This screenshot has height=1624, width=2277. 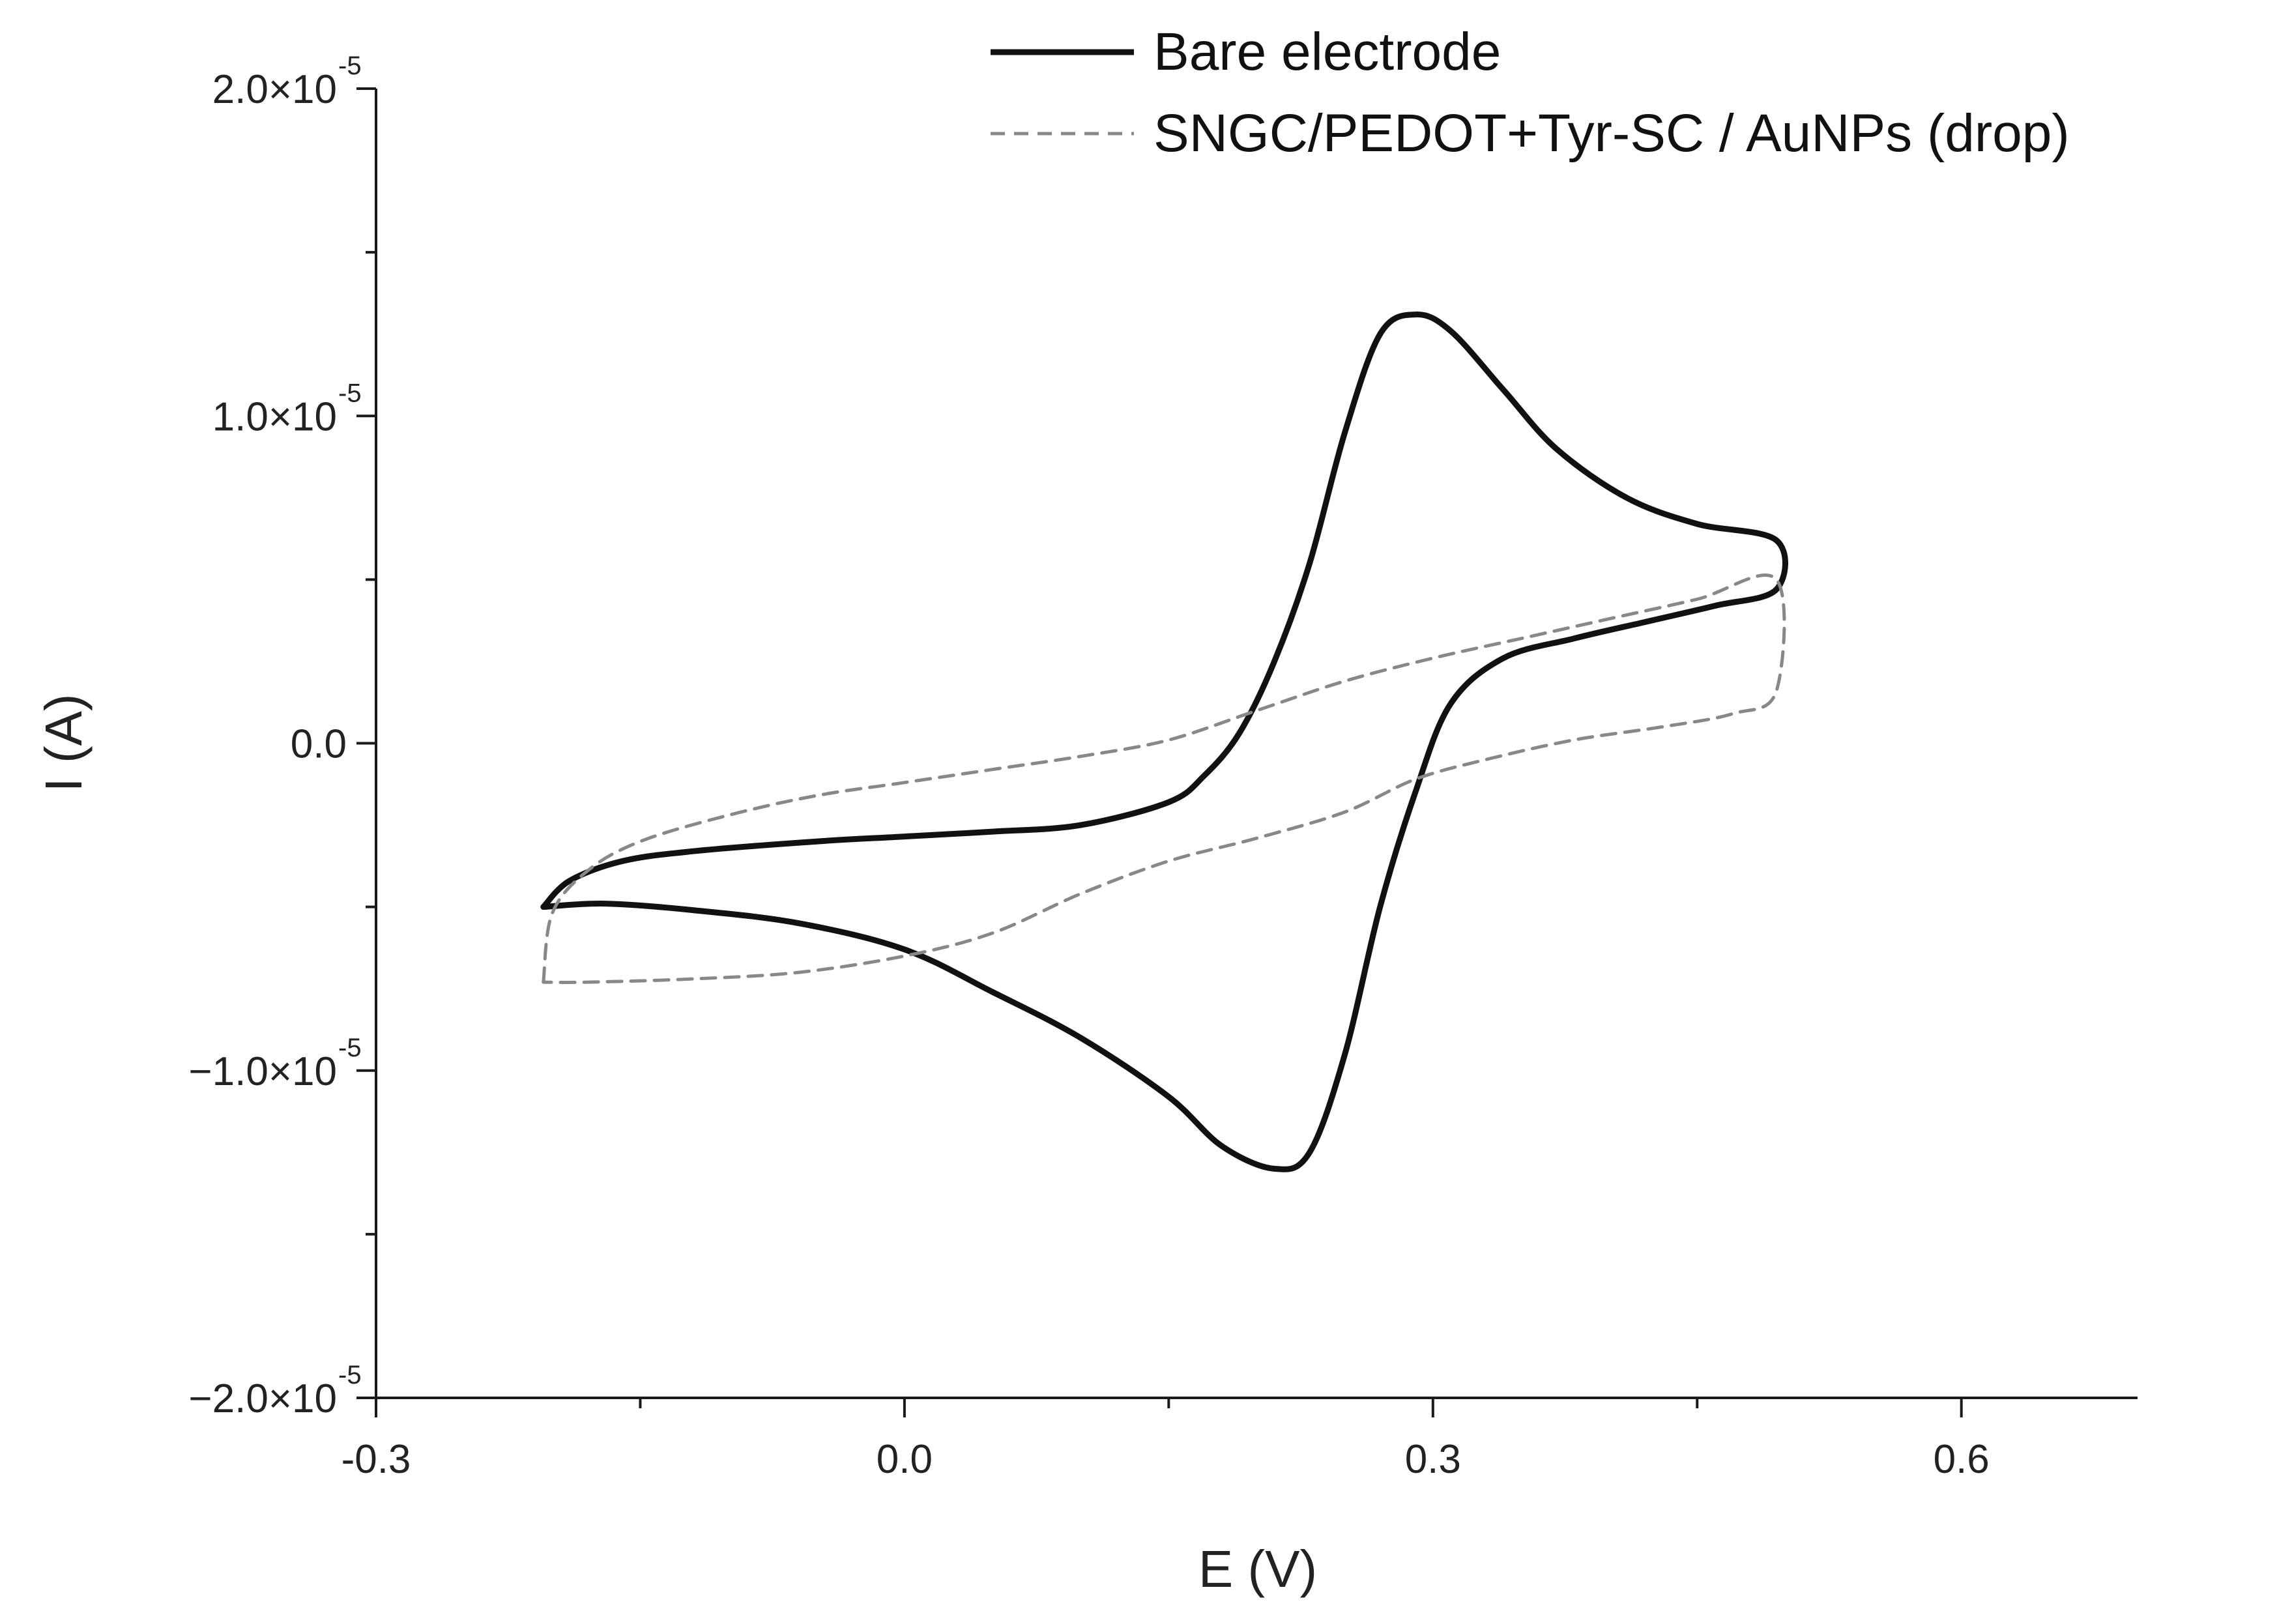 I want to click on x-tick-label: 0.3, so click(x=1433, y=1460).